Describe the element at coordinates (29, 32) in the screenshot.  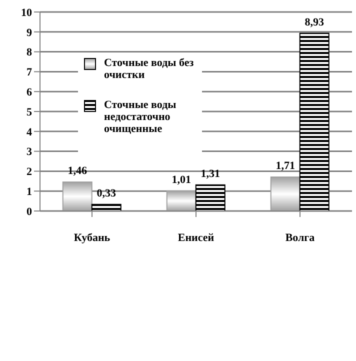
I see `y-tick-label: 9` at that location.